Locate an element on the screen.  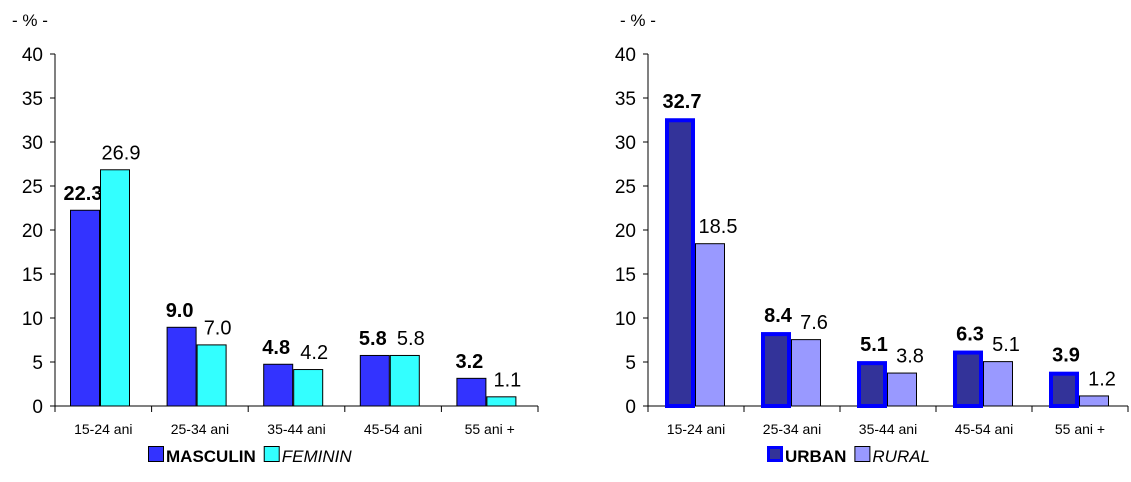
data-label-rural: 5.1 is located at coordinates (1006, 345).